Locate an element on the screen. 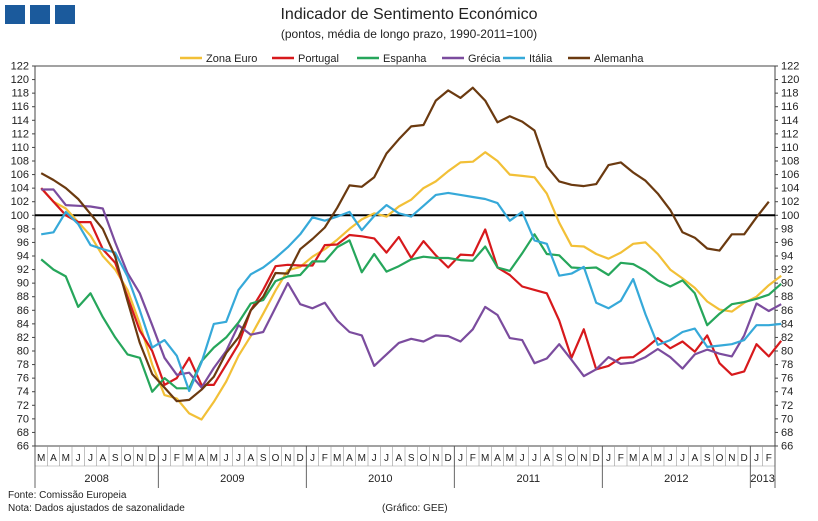 The height and width of the screenshot is (521, 818). y-tick-label-right: 110 is located at coordinates (790, 148).